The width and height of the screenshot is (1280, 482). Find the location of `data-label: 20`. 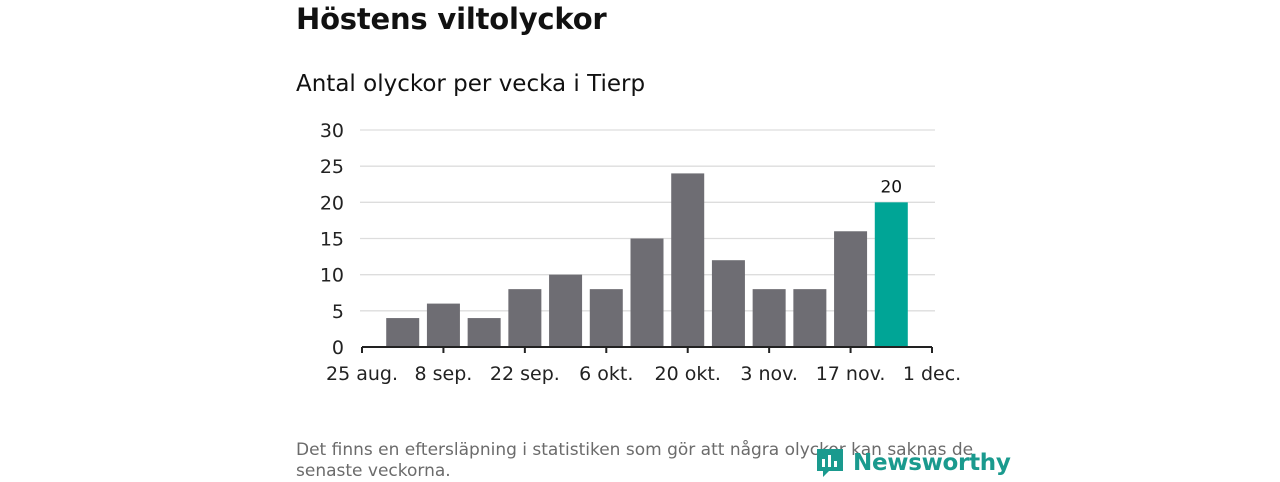

data-label: 20 is located at coordinates (891, 187).